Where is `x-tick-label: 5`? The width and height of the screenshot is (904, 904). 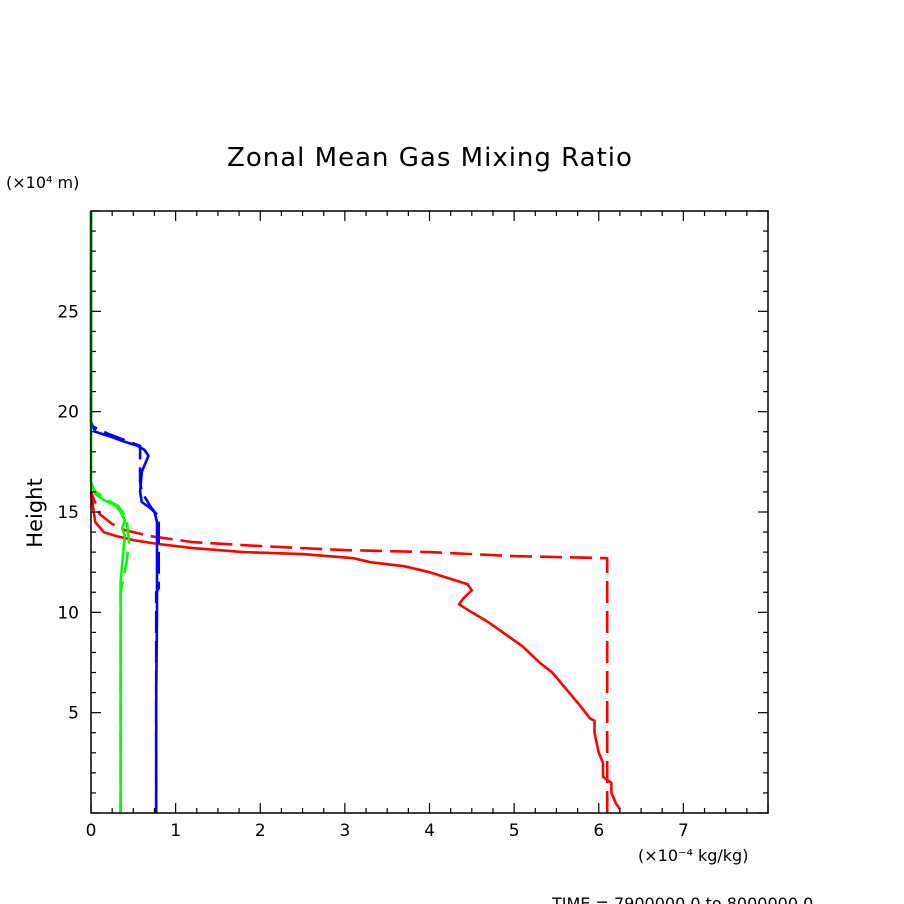
x-tick-label: 5 is located at coordinates (514, 831).